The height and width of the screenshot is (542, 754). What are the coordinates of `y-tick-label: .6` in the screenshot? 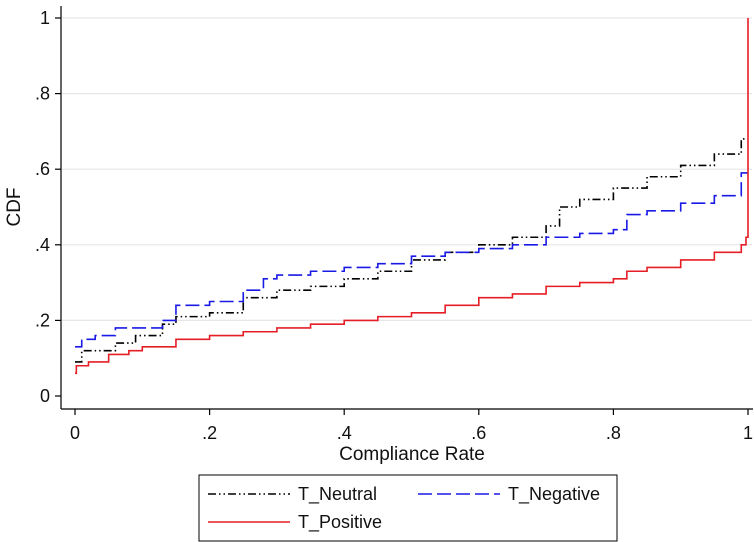 It's located at (42, 169).